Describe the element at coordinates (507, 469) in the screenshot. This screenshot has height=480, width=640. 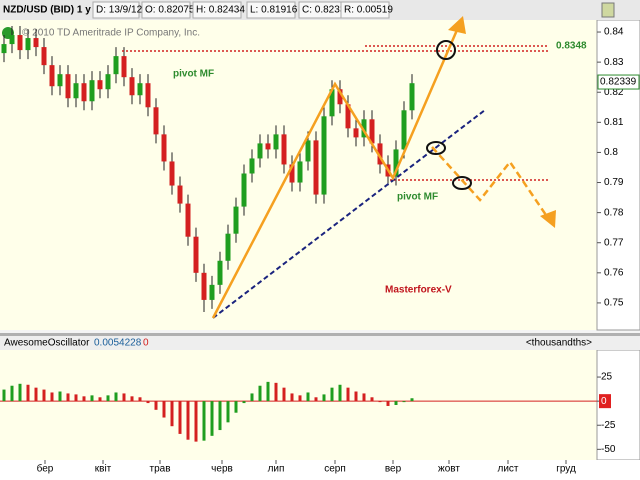
I see `x-tick-label: лист` at that location.